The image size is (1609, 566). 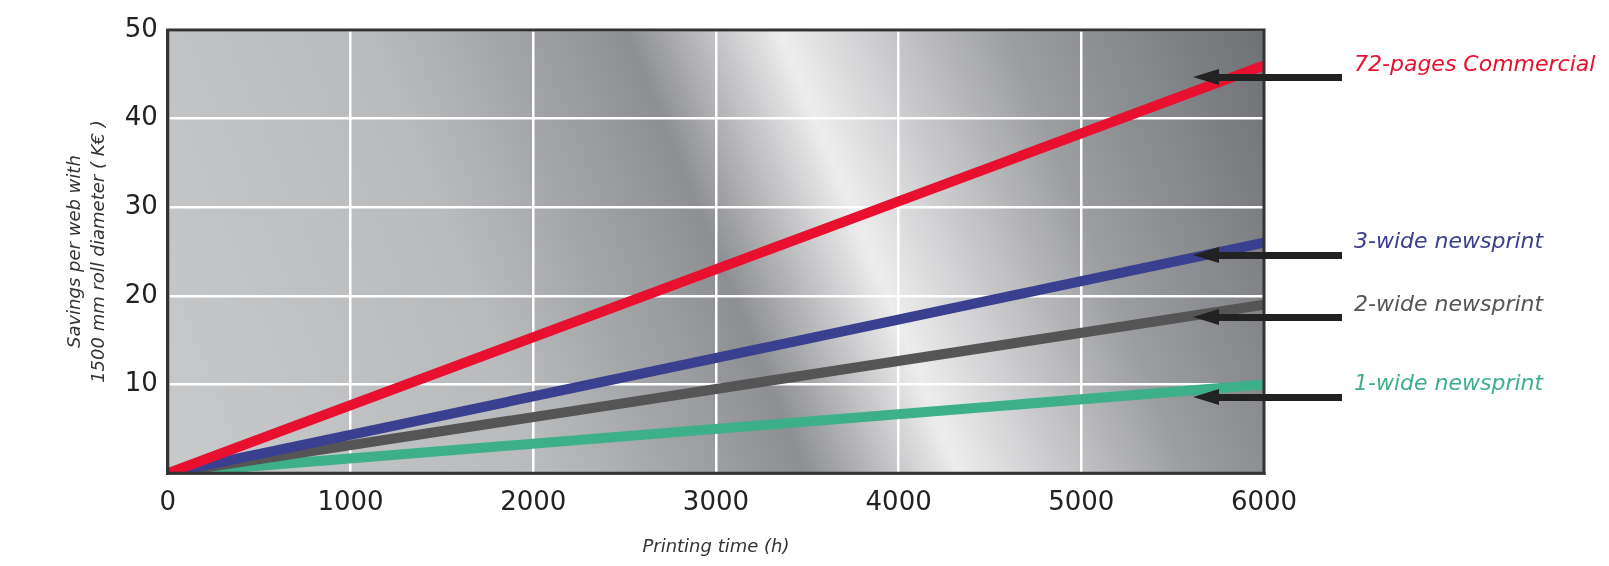 What do you see at coordinates (1449, 241) in the screenshot?
I see `text: 3-wide newsprint` at bounding box center [1449, 241].